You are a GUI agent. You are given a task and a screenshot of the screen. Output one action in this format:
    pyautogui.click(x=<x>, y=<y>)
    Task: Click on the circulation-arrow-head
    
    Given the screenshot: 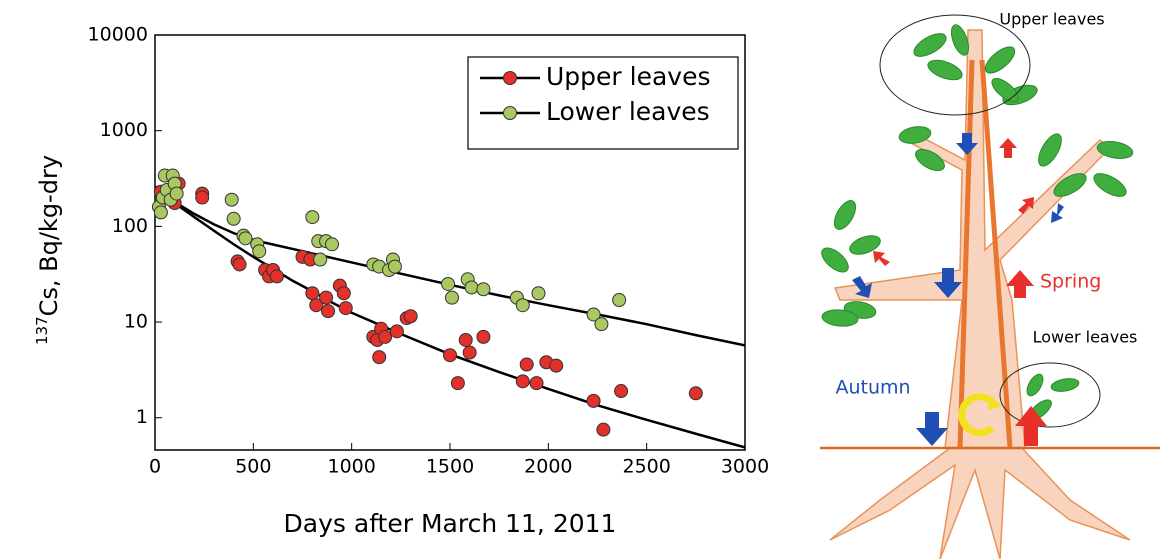 What is the action you would take?
    pyautogui.click(x=995, y=403)
    